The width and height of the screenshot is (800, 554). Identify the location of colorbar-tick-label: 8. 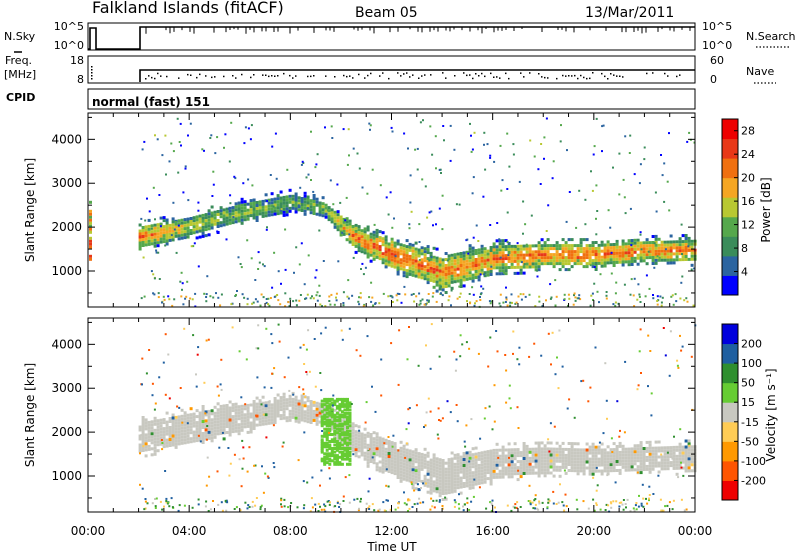
(744, 248).